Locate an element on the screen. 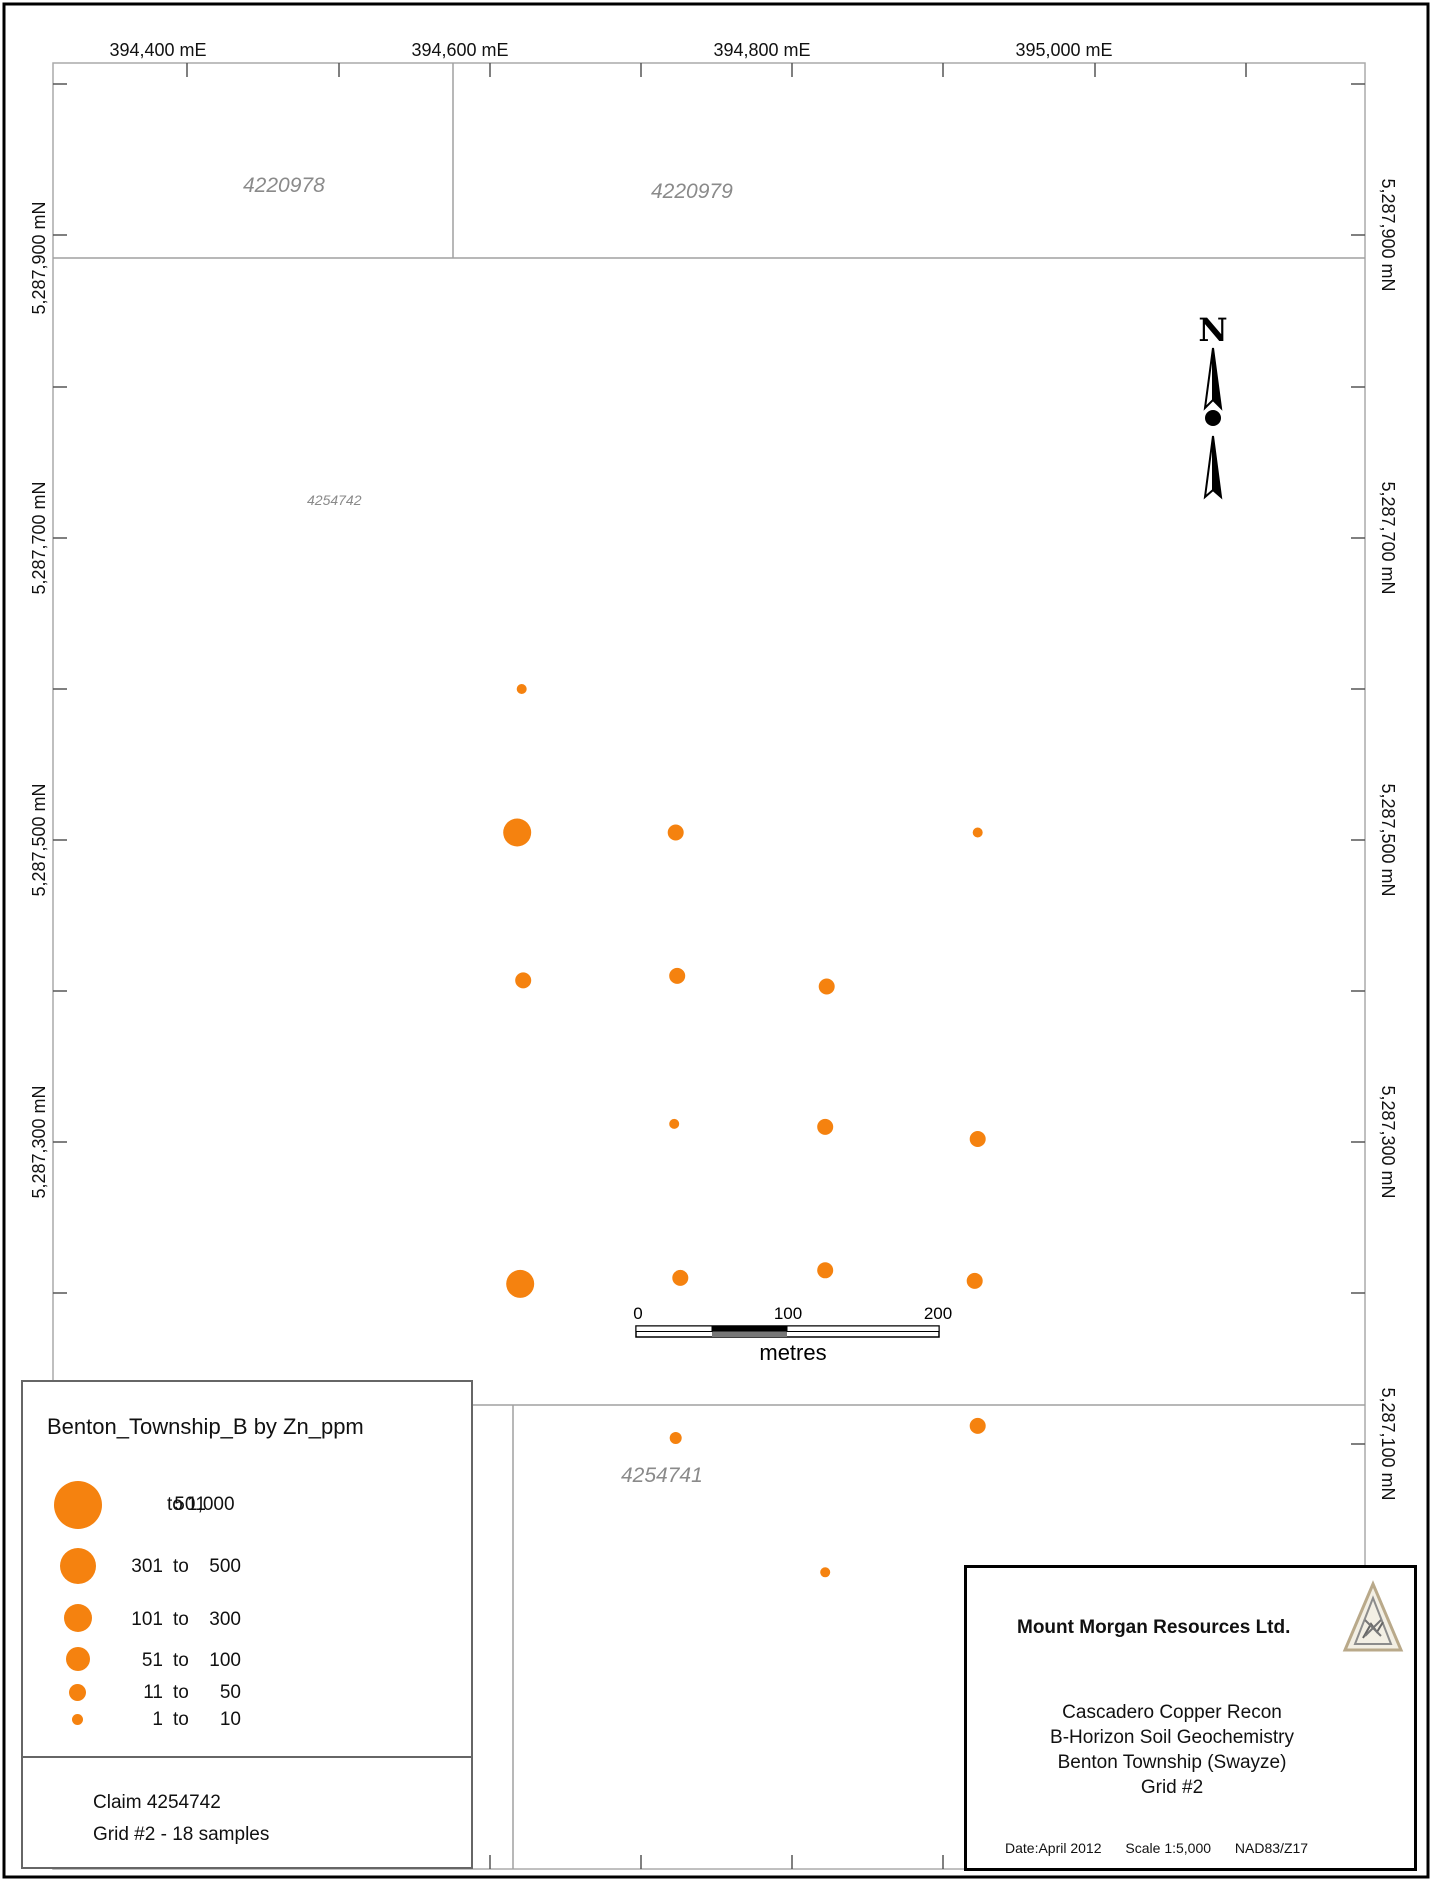 This screenshot has height=1881, width=1432. legend-title: Benton_Township_B by Zn_ppm is located at coordinates (205, 1426).